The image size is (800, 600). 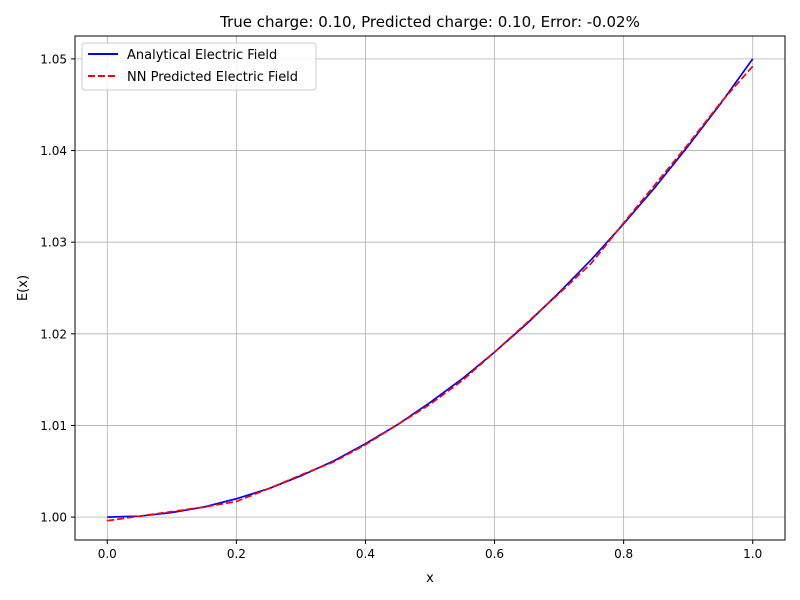 I want to click on x-tick-label: 0.6, so click(x=494, y=554).